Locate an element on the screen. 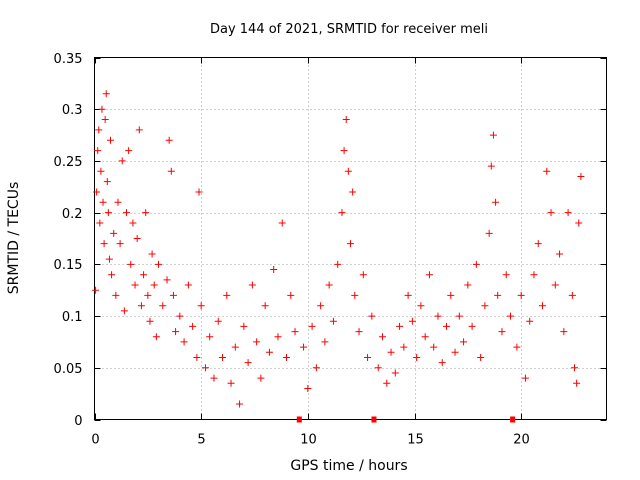 This screenshot has height=480, width=640. x-tick-label: 10 is located at coordinates (308, 440).